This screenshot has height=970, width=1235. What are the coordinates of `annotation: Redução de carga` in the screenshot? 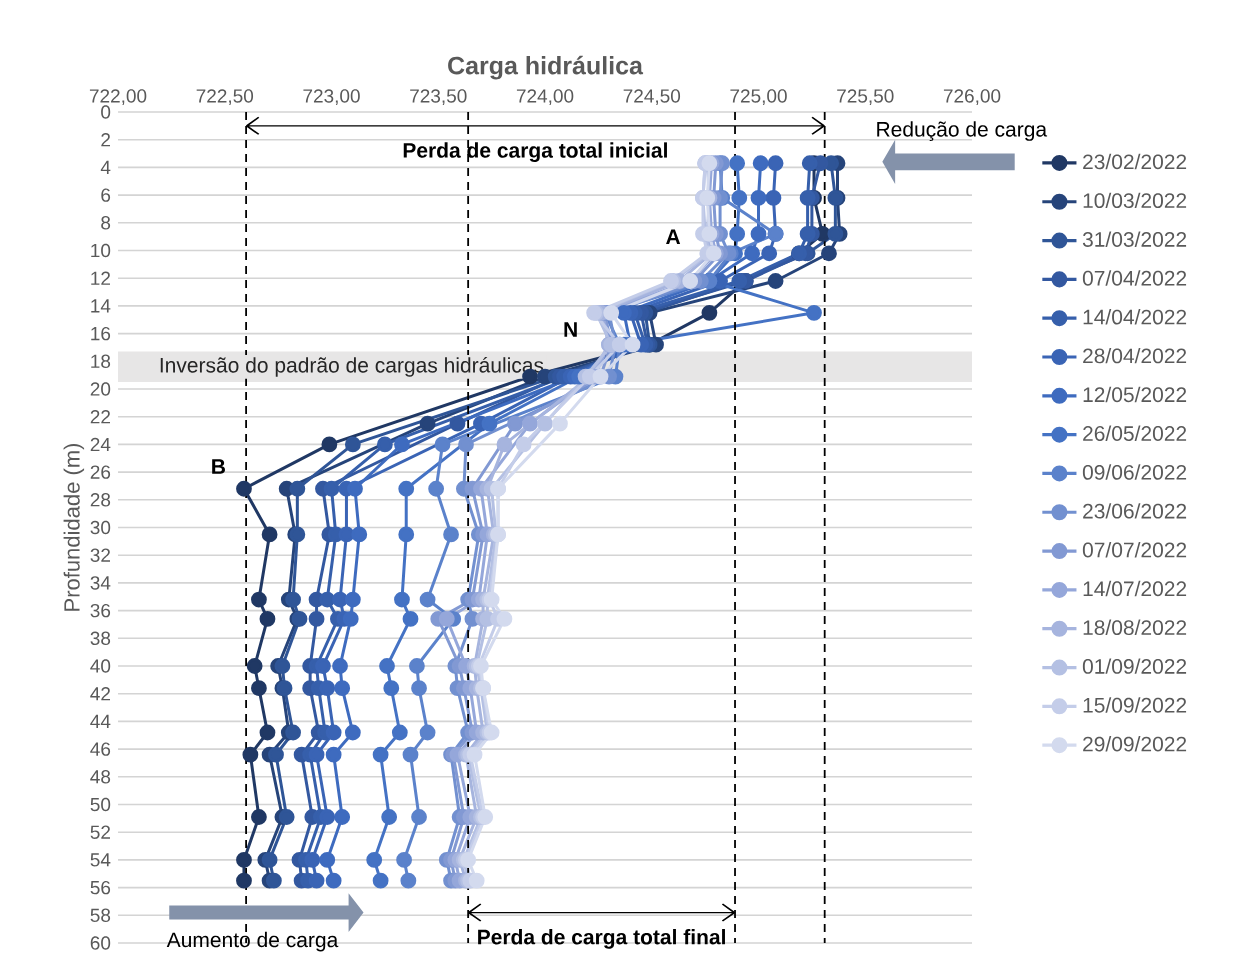 It's located at (962, 131).